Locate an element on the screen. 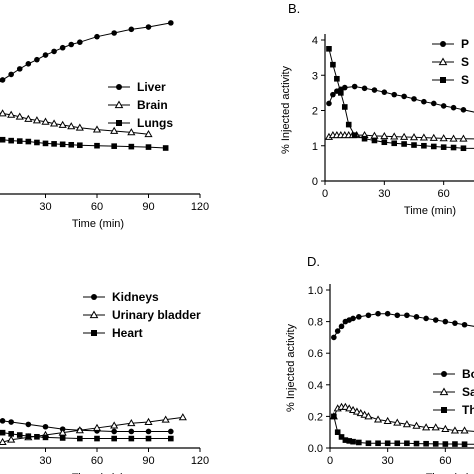 The width and height of the screenshot is (474, 474). y-tick-label: 1 is located at coordinates (315, 147).